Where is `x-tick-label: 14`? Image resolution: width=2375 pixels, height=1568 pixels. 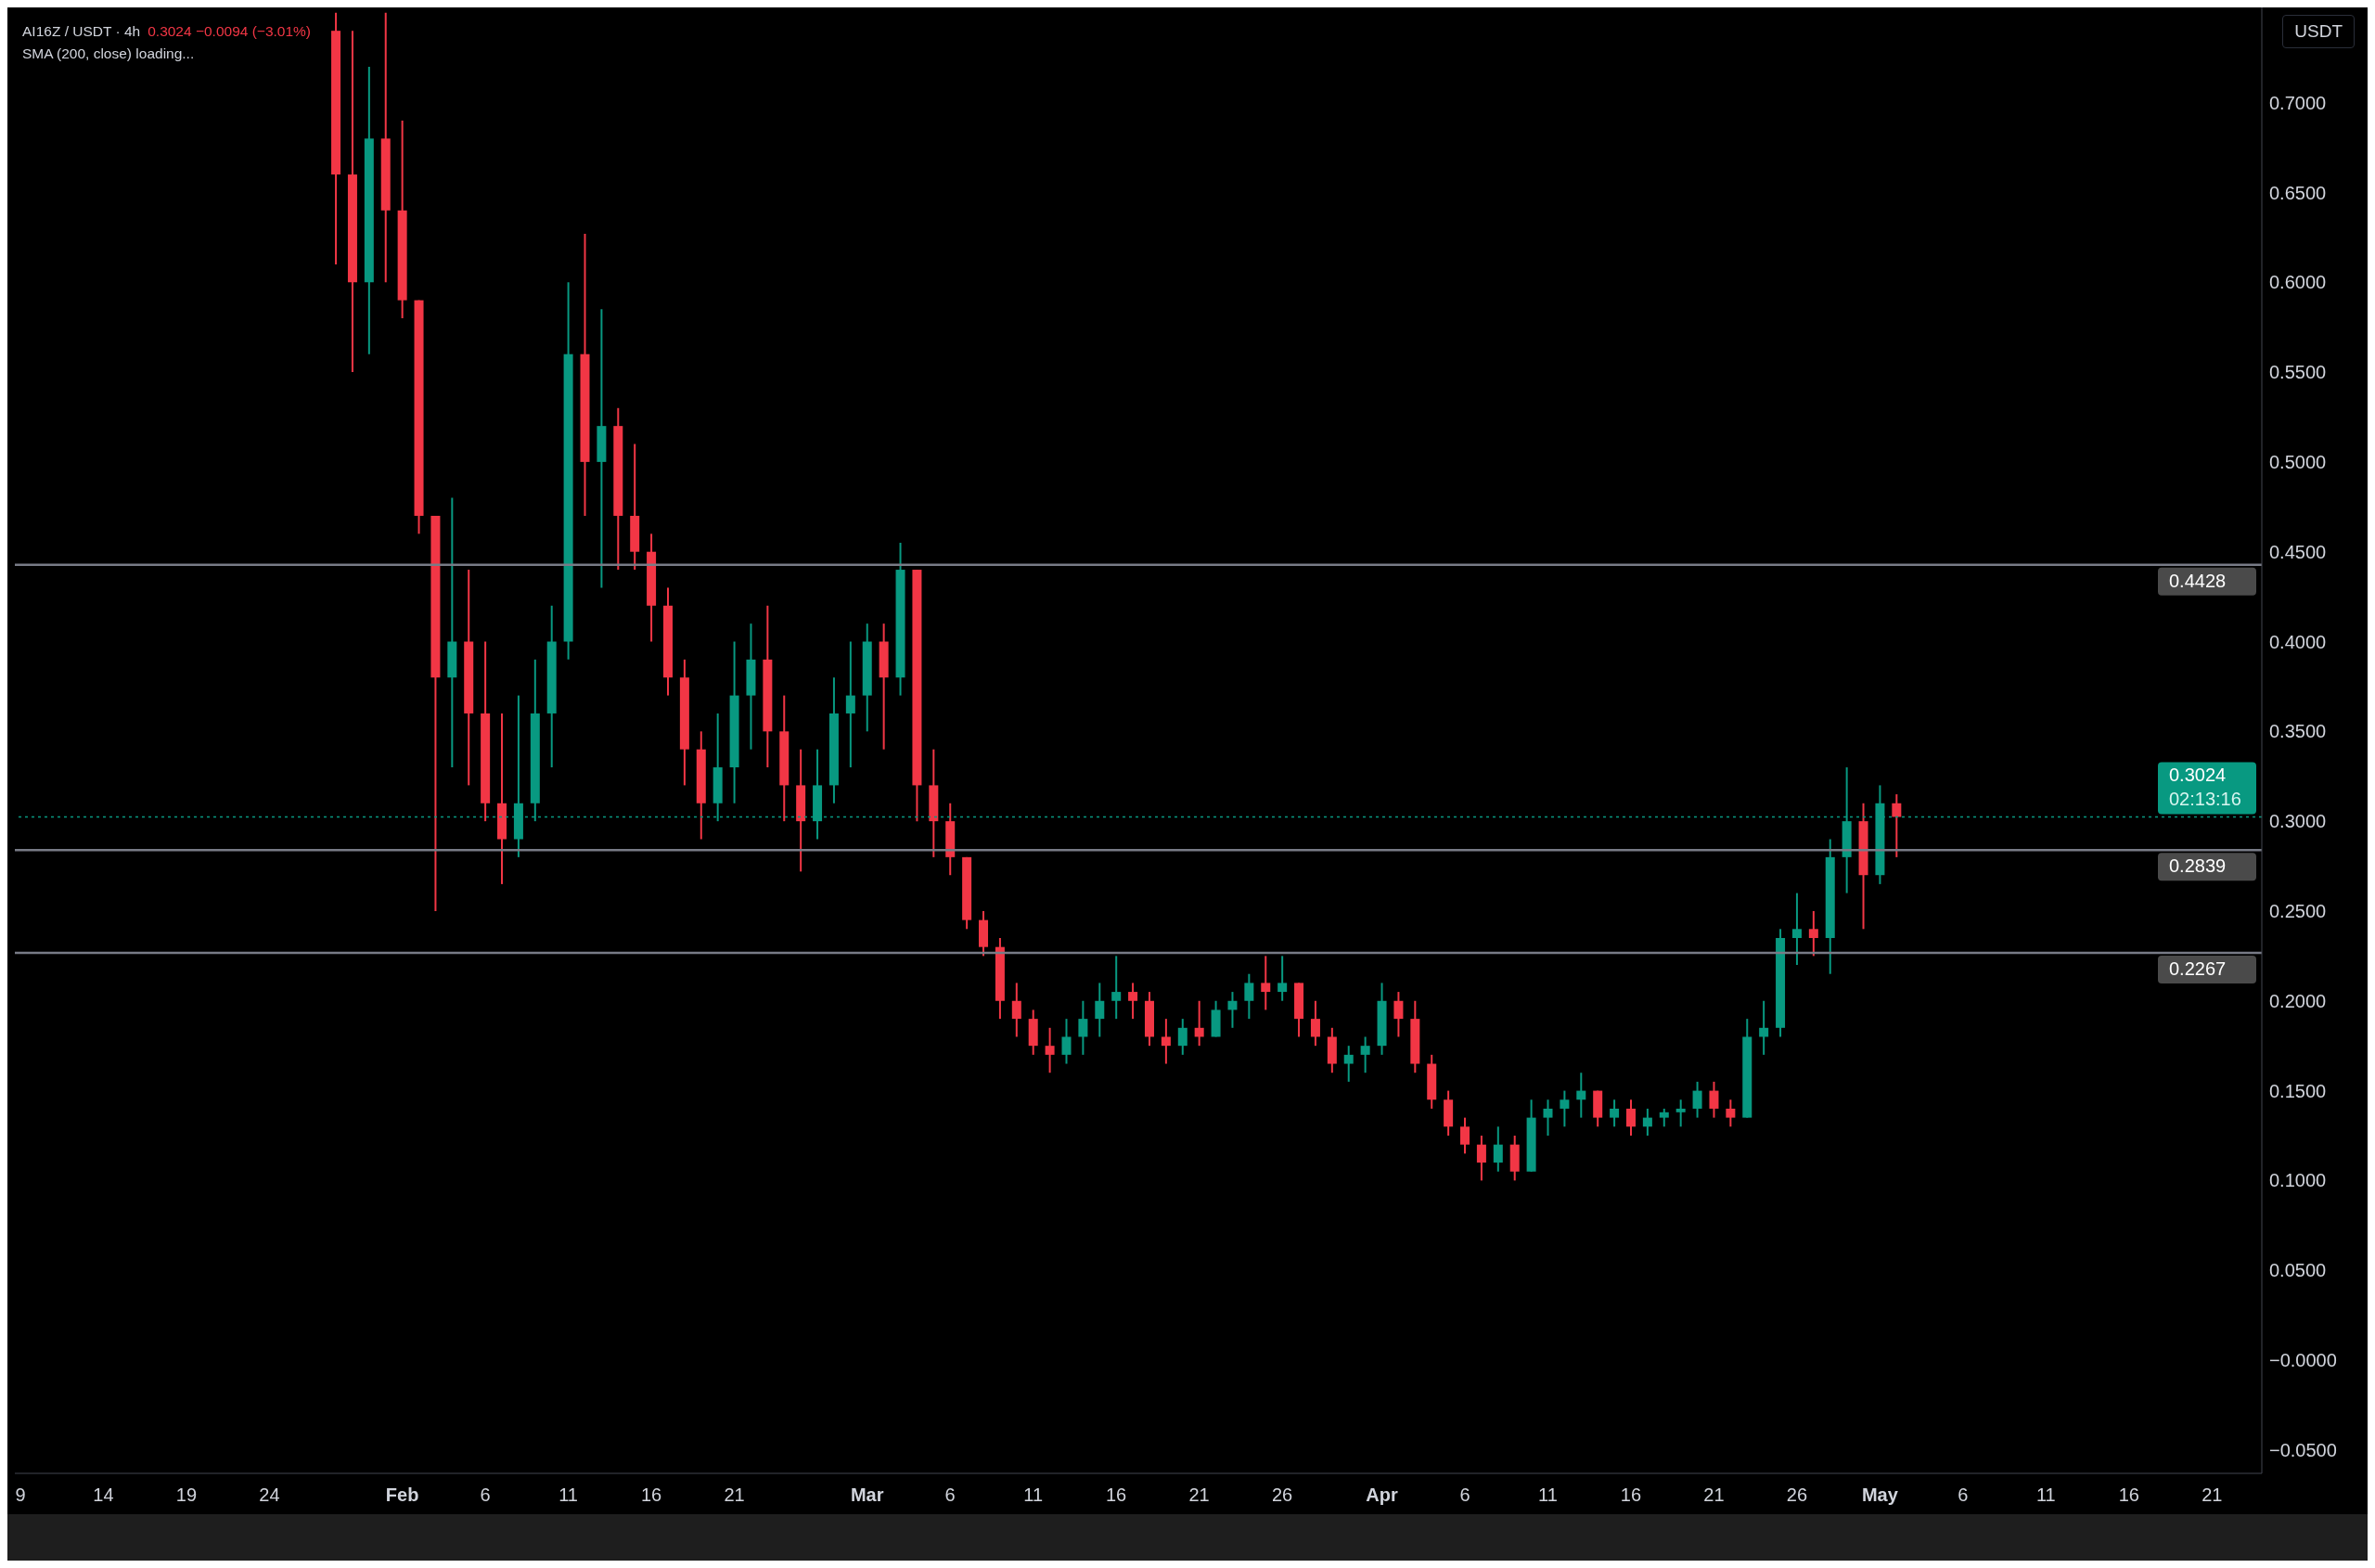 x-tick-label: 14 is located at coordinates (103, 1494).